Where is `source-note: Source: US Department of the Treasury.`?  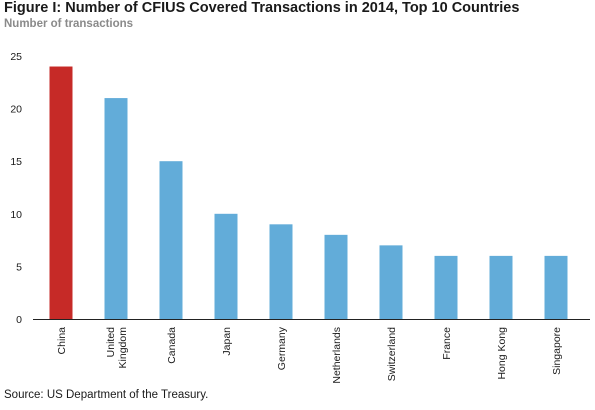
source-note: Source: US Department of the Treasury. is located at coordinates (106, 395).